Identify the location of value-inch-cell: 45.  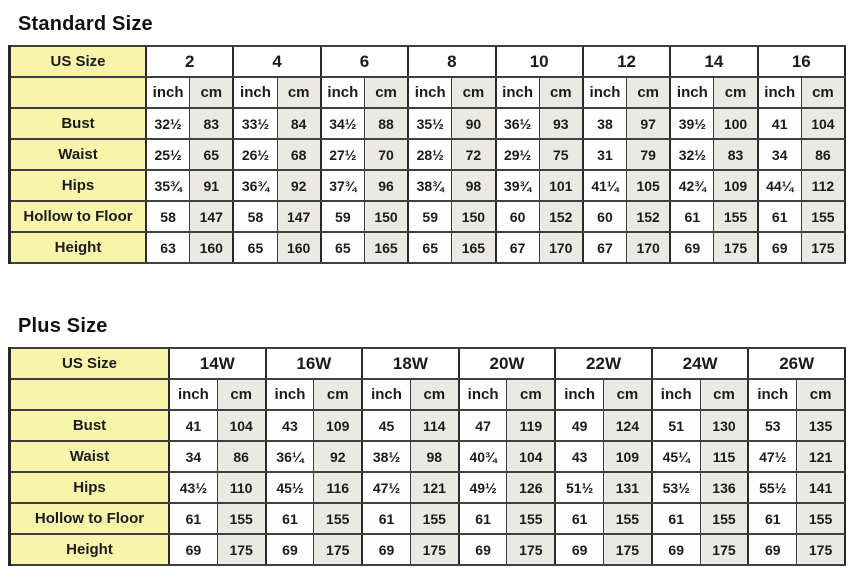
(386, 425).